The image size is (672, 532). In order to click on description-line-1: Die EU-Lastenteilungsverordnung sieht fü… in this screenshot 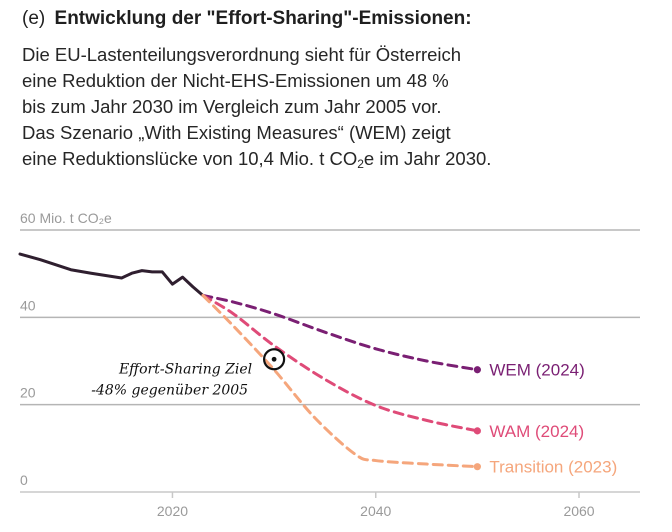, I will do `click(242, 54)`.